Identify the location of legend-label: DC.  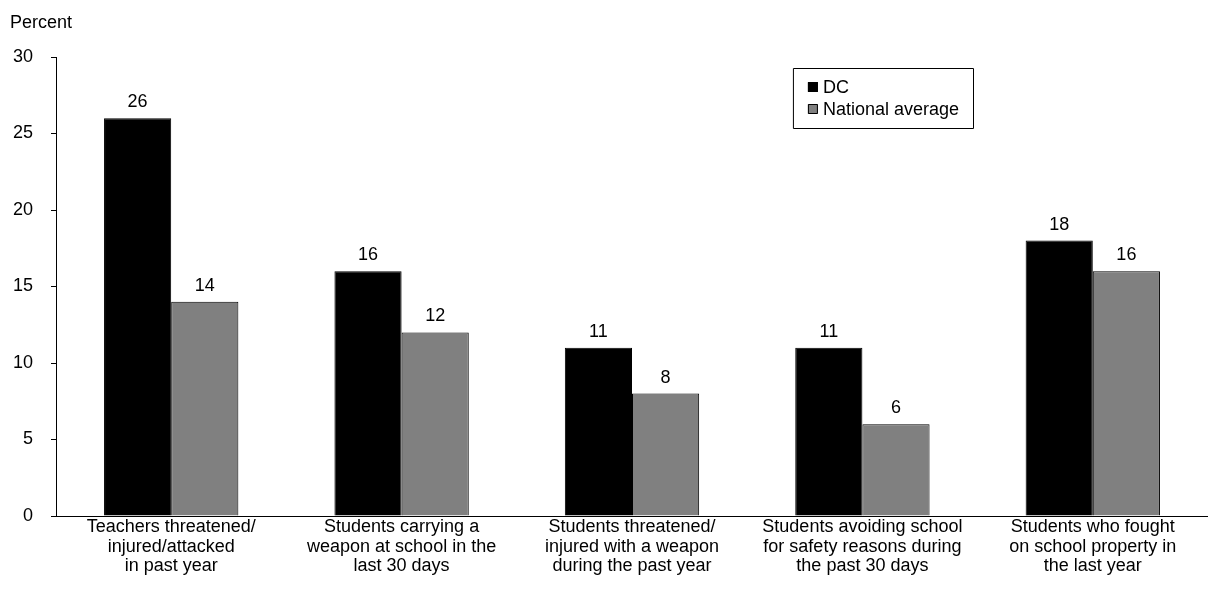
(835, 86).